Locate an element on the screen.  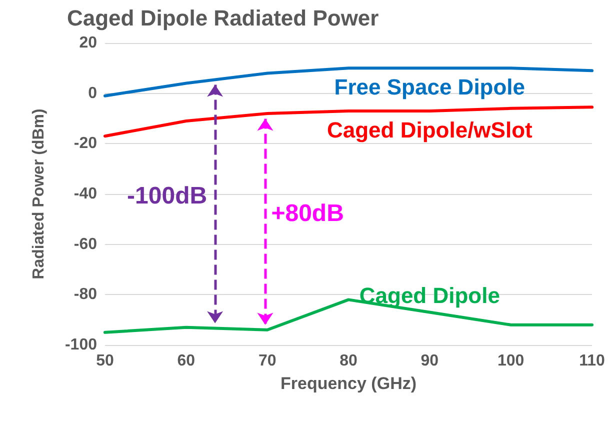
chart-title: Caged Dipole Radiated Power is located at coordinates (223, 18).